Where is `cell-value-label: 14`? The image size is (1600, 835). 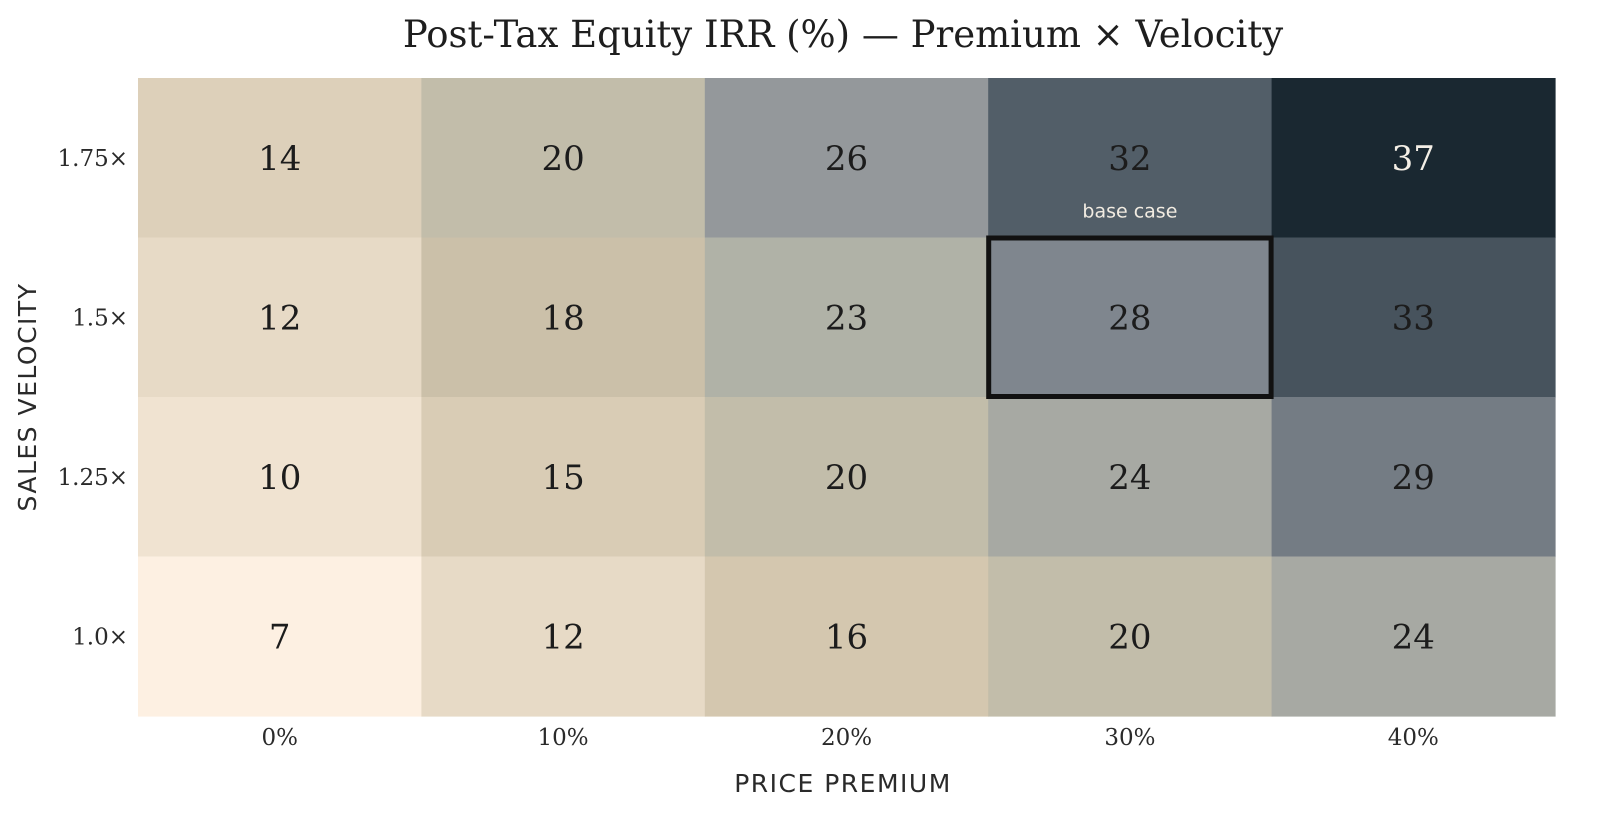 cell-value-label: 14 is located at coordinates (279, 159).